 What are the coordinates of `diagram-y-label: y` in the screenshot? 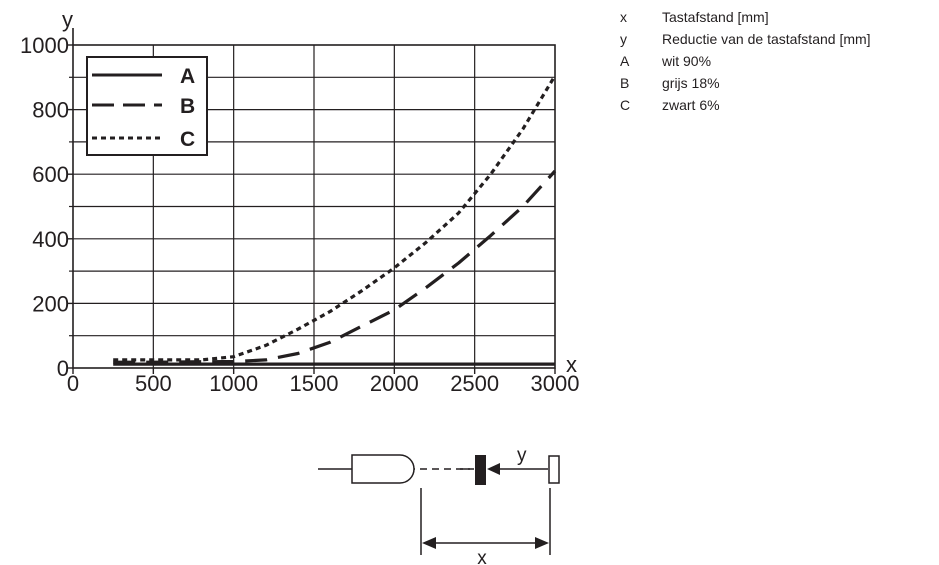 It's located at (522, 455).